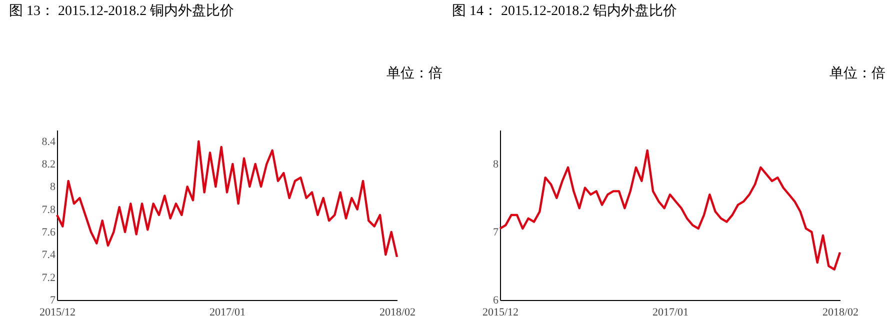 The image size is (887, 334). What do you see at coordinates (49, 210) in the screenshot?
I see `y-tick-label: 7.8` at bounding box center [49, 210].